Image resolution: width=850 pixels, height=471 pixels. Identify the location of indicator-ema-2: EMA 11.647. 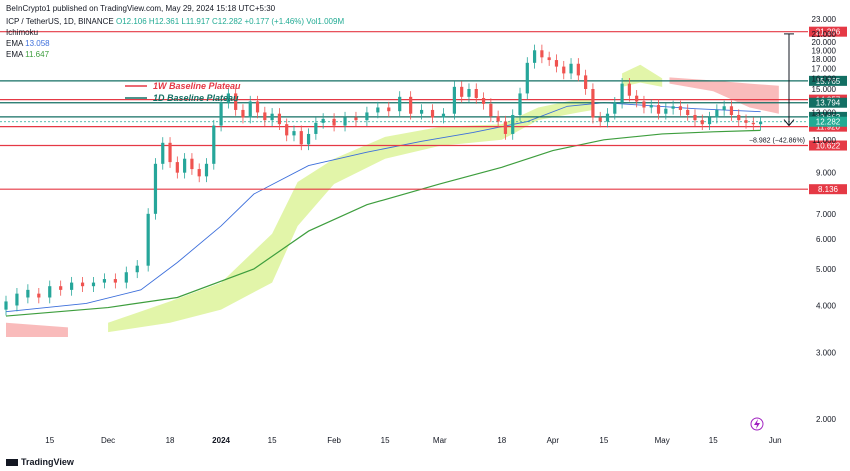
(27, 55).